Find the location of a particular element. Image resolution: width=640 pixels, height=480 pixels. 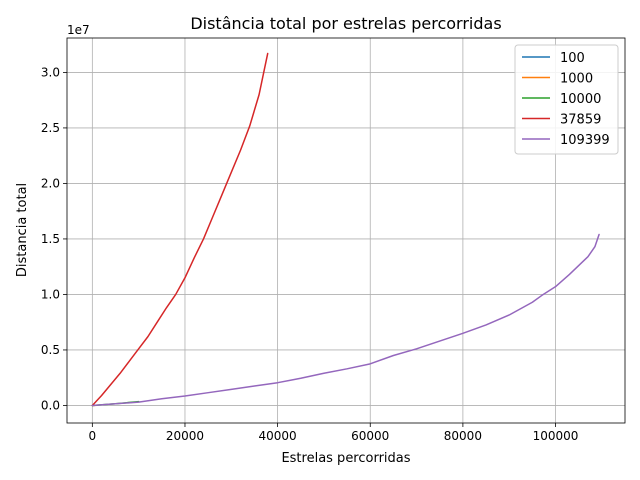

y-tick-label: 1.0 is located at coordinates (50, 294).